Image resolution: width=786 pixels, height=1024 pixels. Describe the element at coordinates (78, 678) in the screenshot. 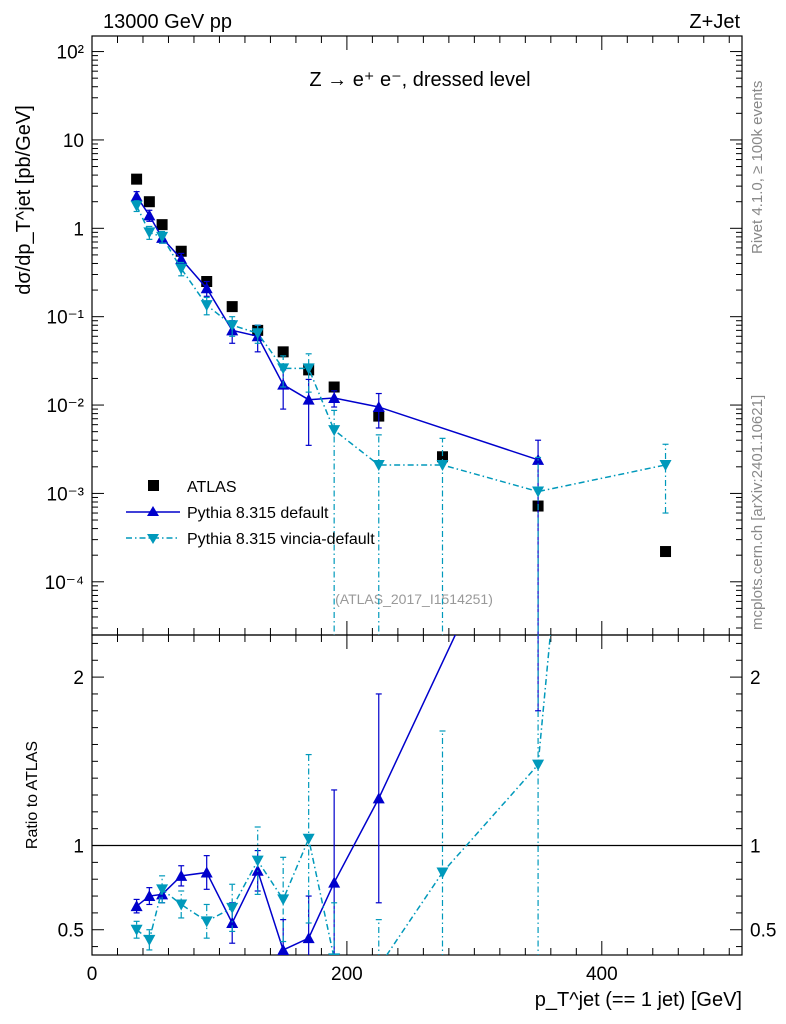

I see `ratio-y-tick-label: 2` at that location.